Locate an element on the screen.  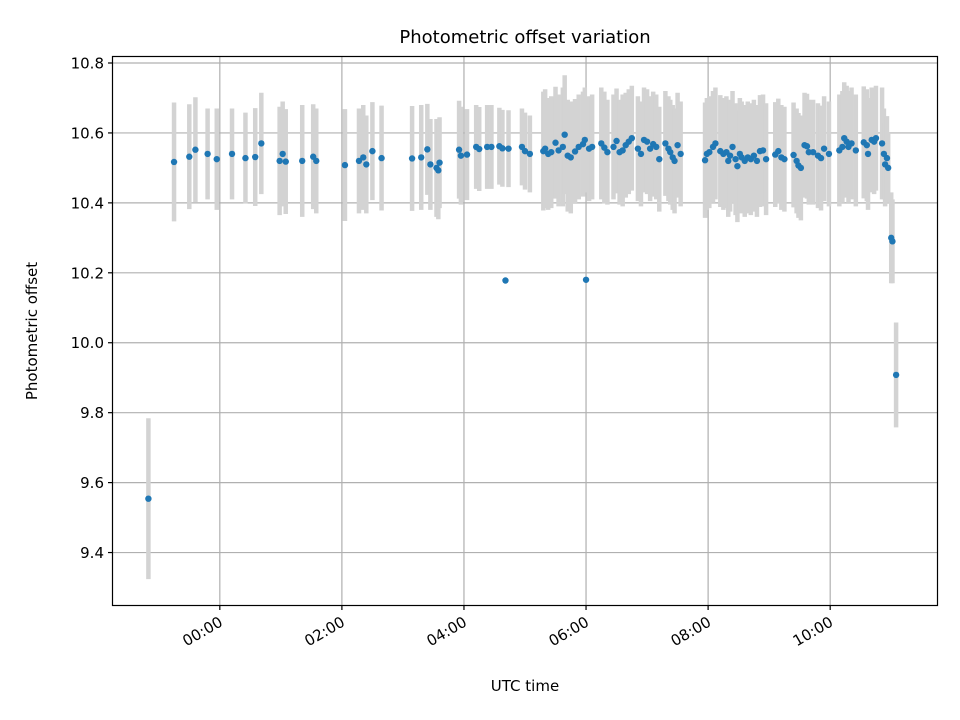
y-tick-label: 9.8 is located at coordinates (92, 413).